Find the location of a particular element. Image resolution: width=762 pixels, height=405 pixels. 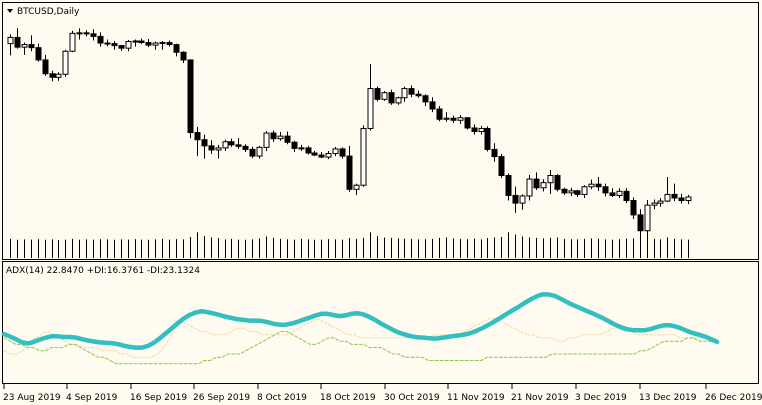

volume-layer is located at coordinates (349, 245).